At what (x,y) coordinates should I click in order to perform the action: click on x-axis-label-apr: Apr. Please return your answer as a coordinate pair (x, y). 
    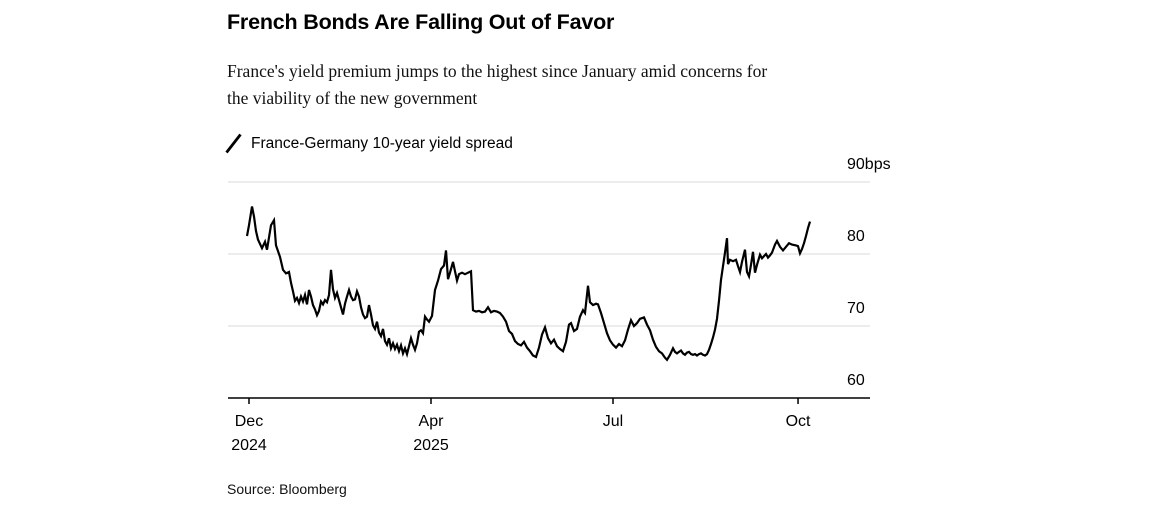
    Looking at the image, I should click on (431, 421).